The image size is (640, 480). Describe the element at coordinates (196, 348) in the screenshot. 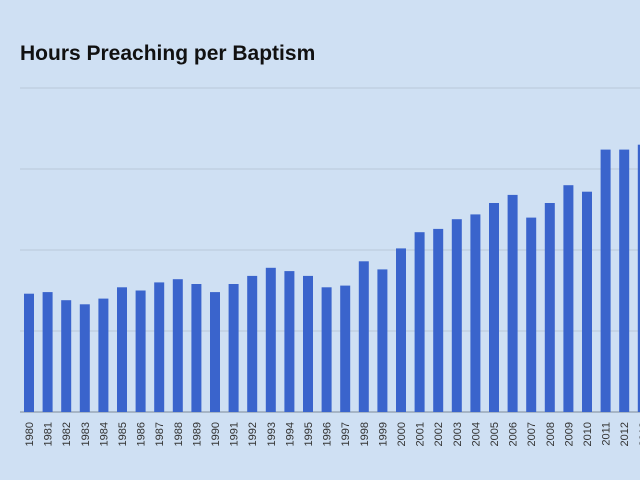

I see `bar-1989` at that location.